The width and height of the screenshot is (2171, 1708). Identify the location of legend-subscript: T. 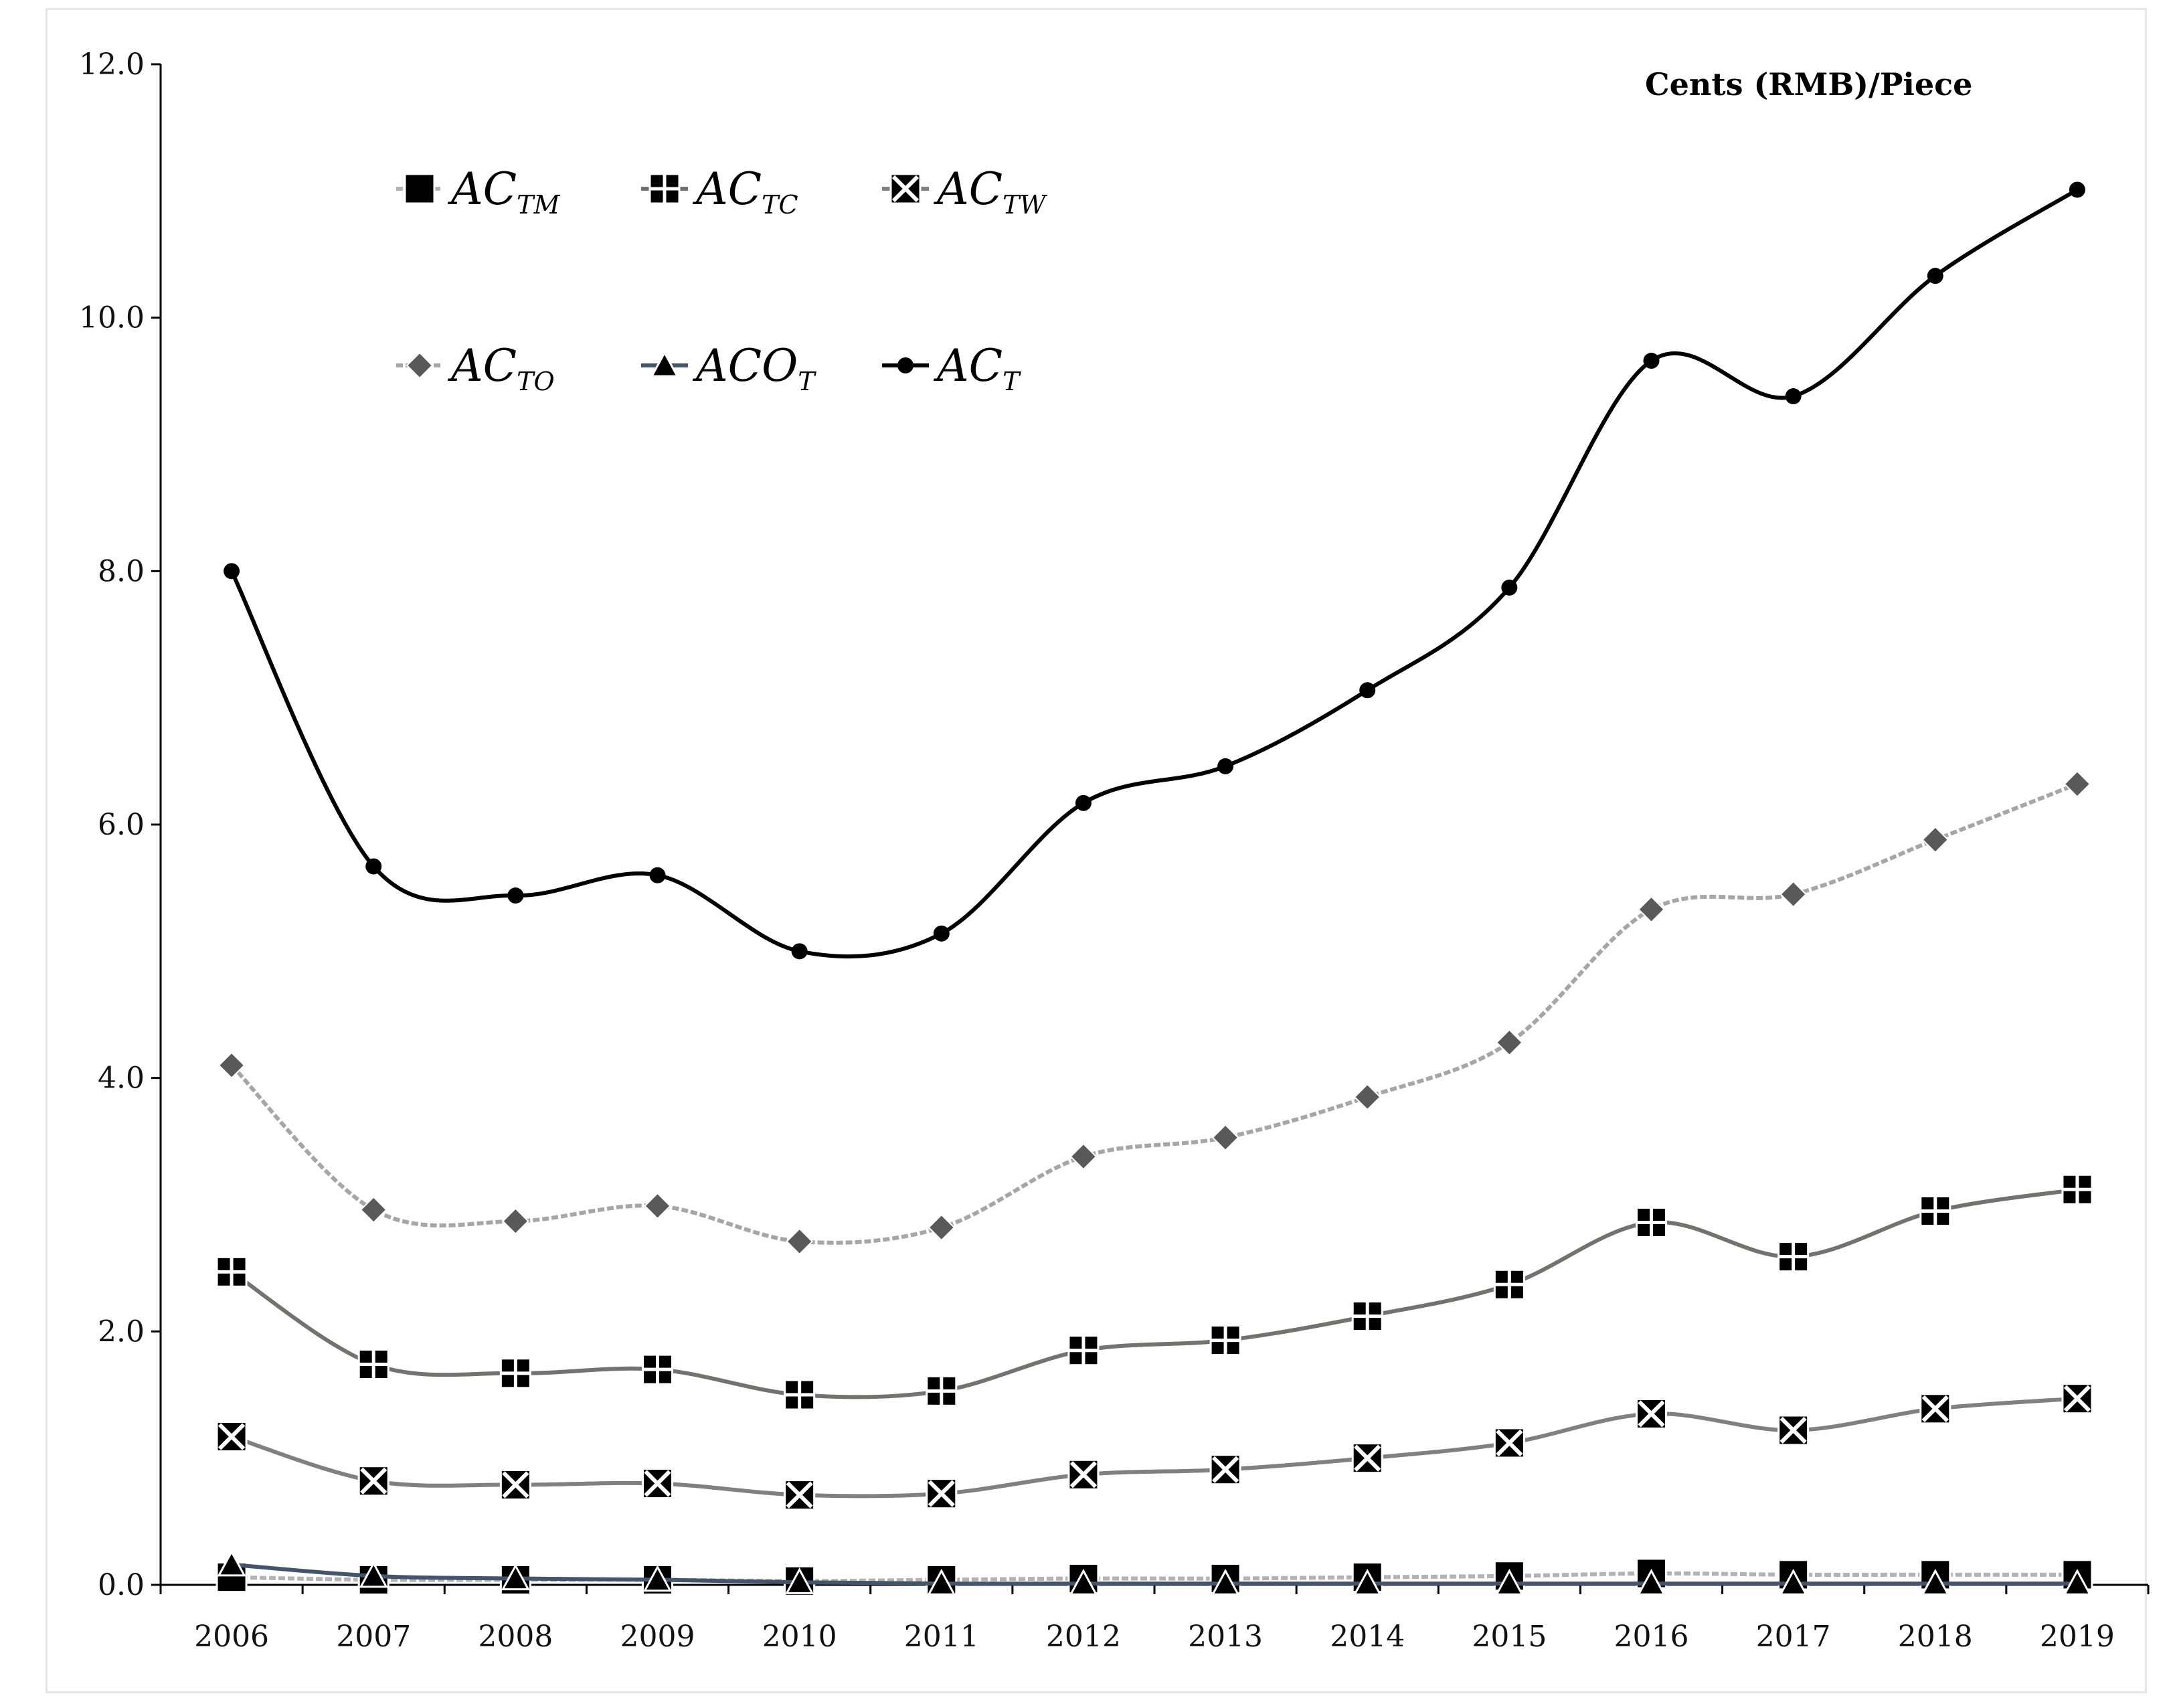
(807, 381).